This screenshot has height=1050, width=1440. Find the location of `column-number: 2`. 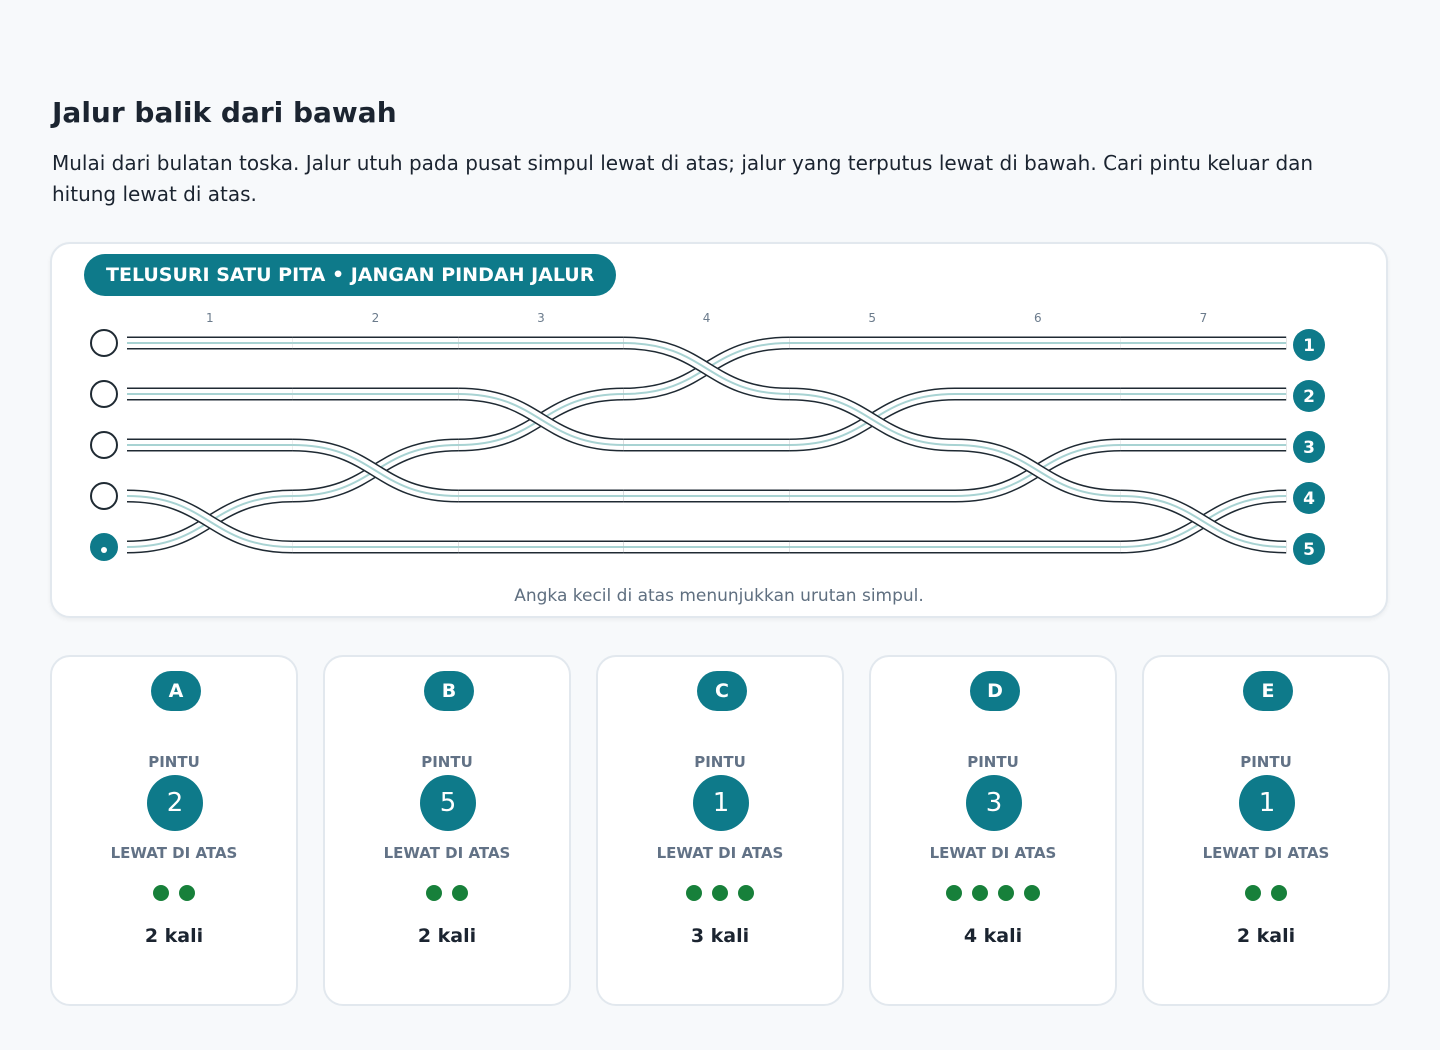

column-number: 2 is located at coordinates (376, 318).